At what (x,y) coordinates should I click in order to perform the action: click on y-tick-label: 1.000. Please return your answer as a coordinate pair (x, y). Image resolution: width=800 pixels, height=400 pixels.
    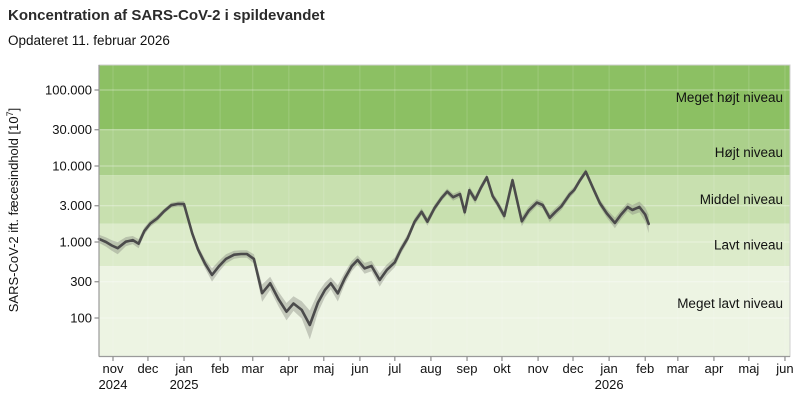
    Looking at the image, I should click on (75, 242).